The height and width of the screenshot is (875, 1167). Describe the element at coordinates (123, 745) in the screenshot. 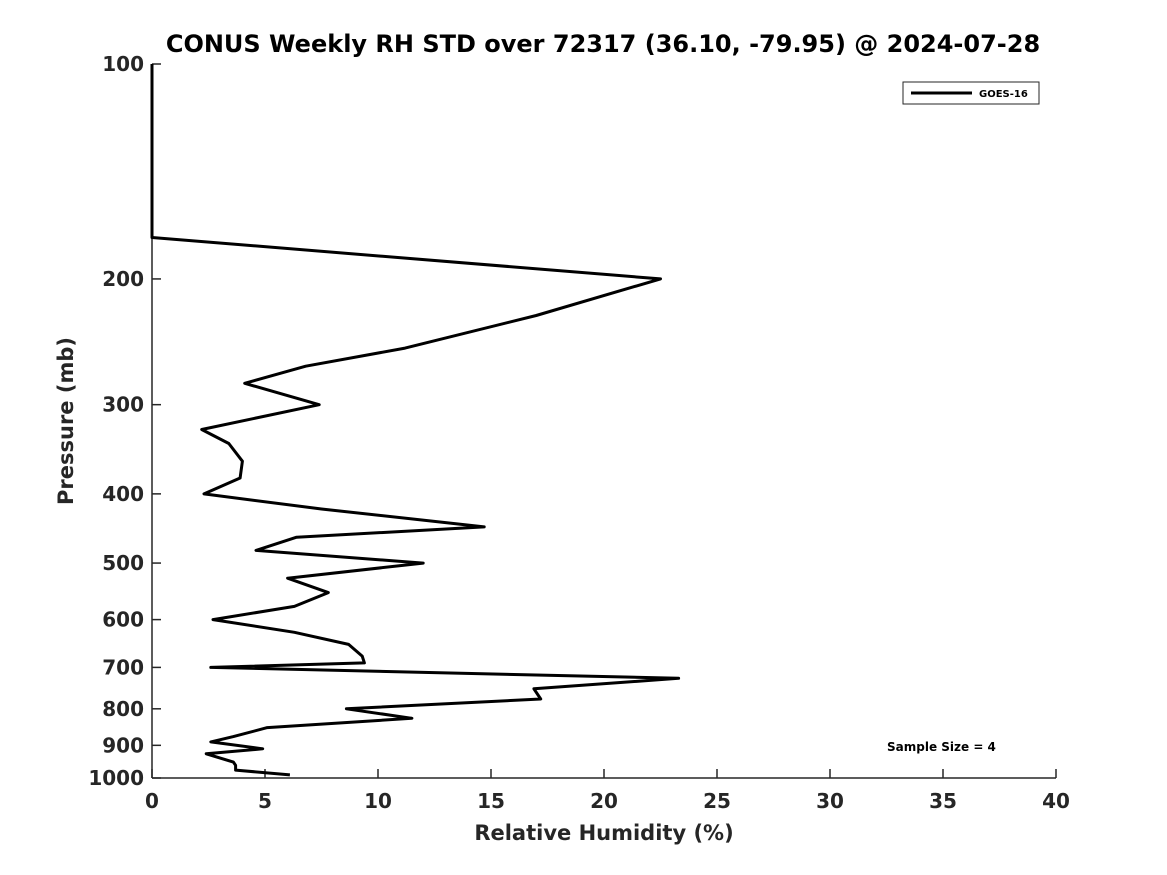

I see `y-tick-label: 900` at that location.